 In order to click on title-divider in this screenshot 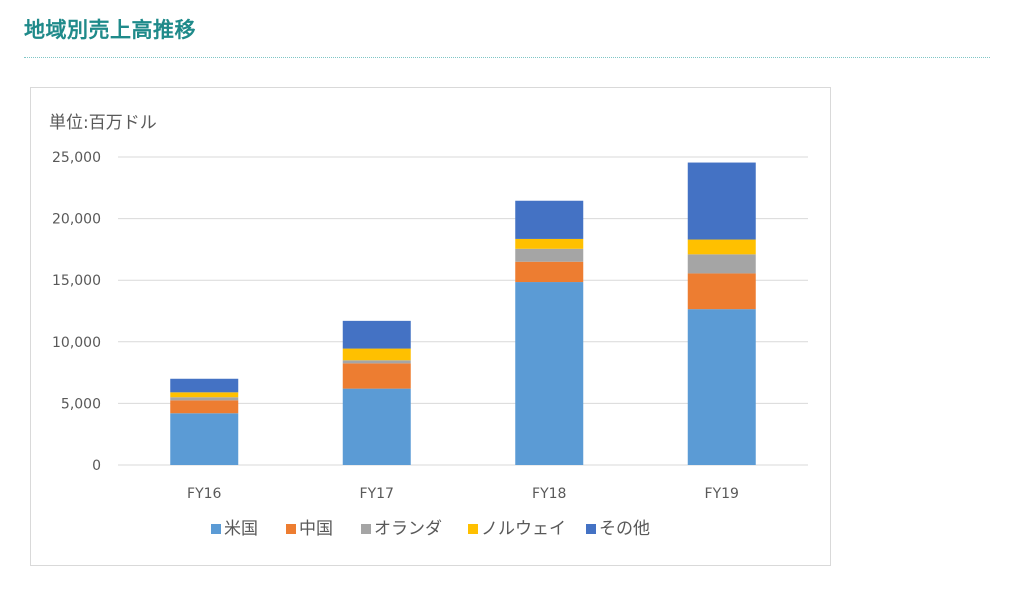, I will do `click(507, 57)`.